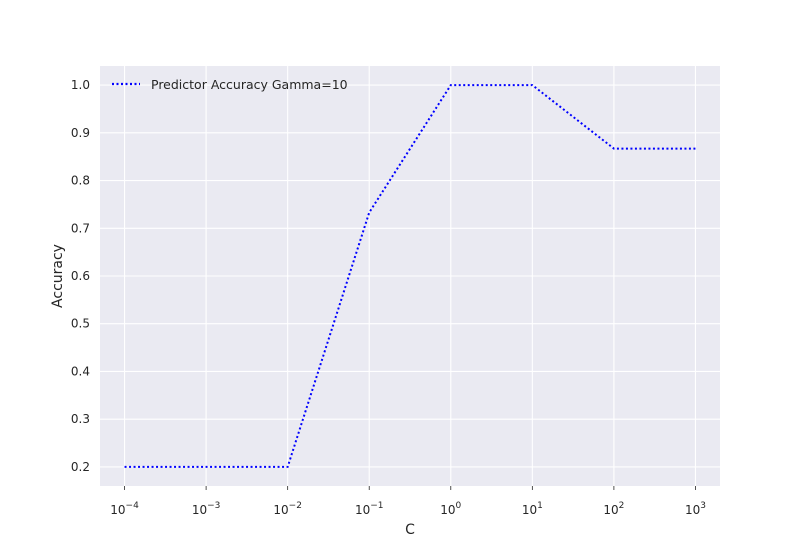 The height and width of the screenshot is (546, 800). Describe the element at coordinates (613, 509) in the screenshot. I see `x-tick-label: 10²` at that location.